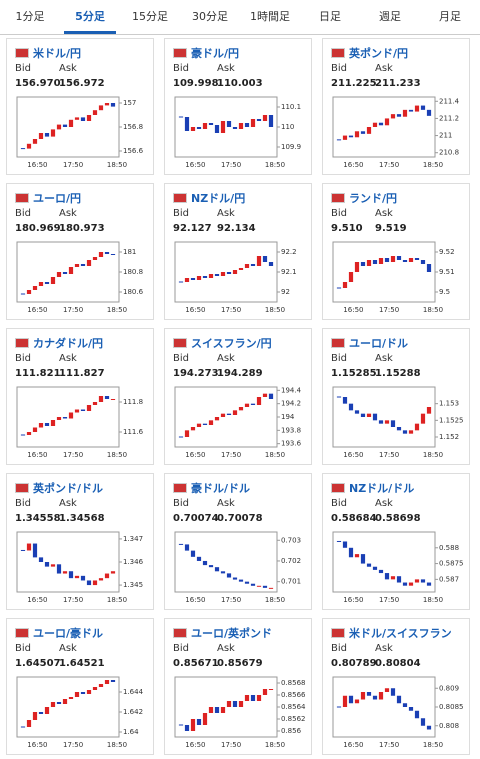  Describe the element at coordinates (68, 488) in the screenshot. I see `pair-name: 英ポンド/ドル` at that location.